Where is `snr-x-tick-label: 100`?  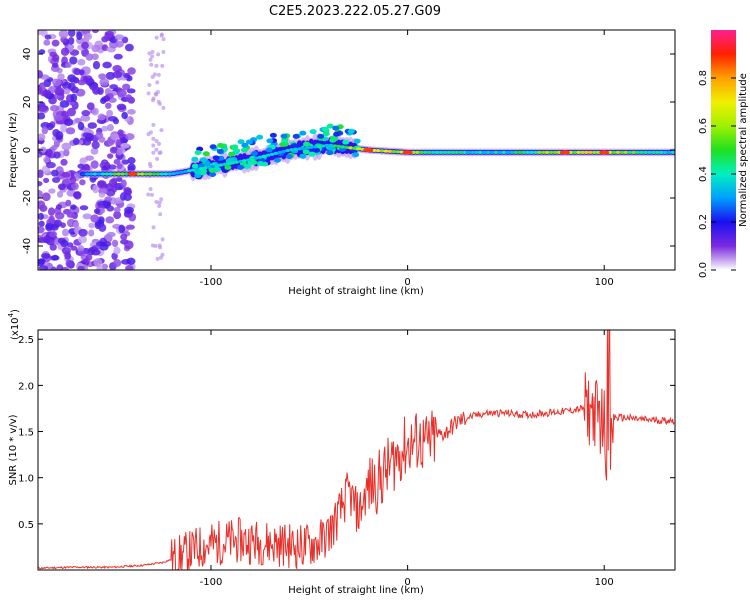
snr-x-tick-label: 100 is located at coordinates (604, 582).